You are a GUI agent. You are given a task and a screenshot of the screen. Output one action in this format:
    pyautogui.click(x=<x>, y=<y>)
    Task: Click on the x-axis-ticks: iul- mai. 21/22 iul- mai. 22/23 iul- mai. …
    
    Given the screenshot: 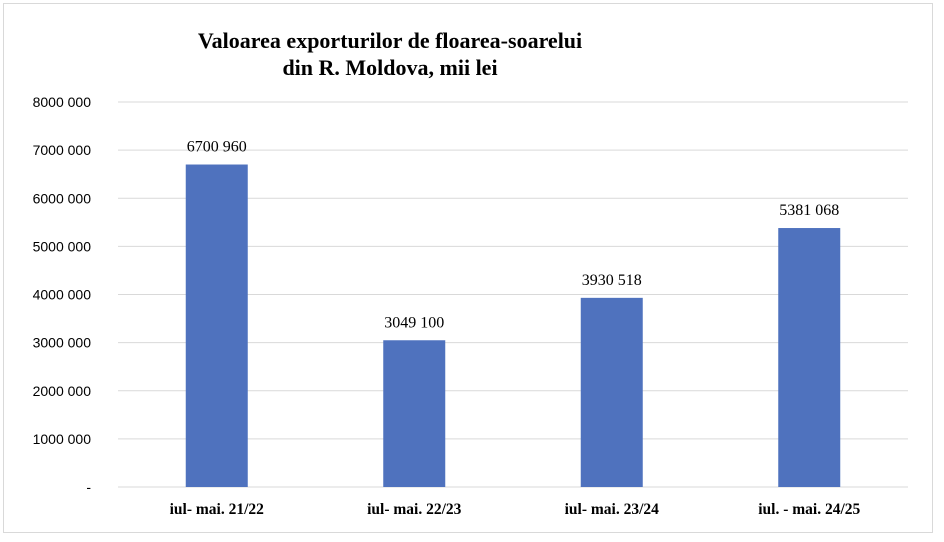 What is the action you would take?
    pyautogui.click(x=515, y=509)
    